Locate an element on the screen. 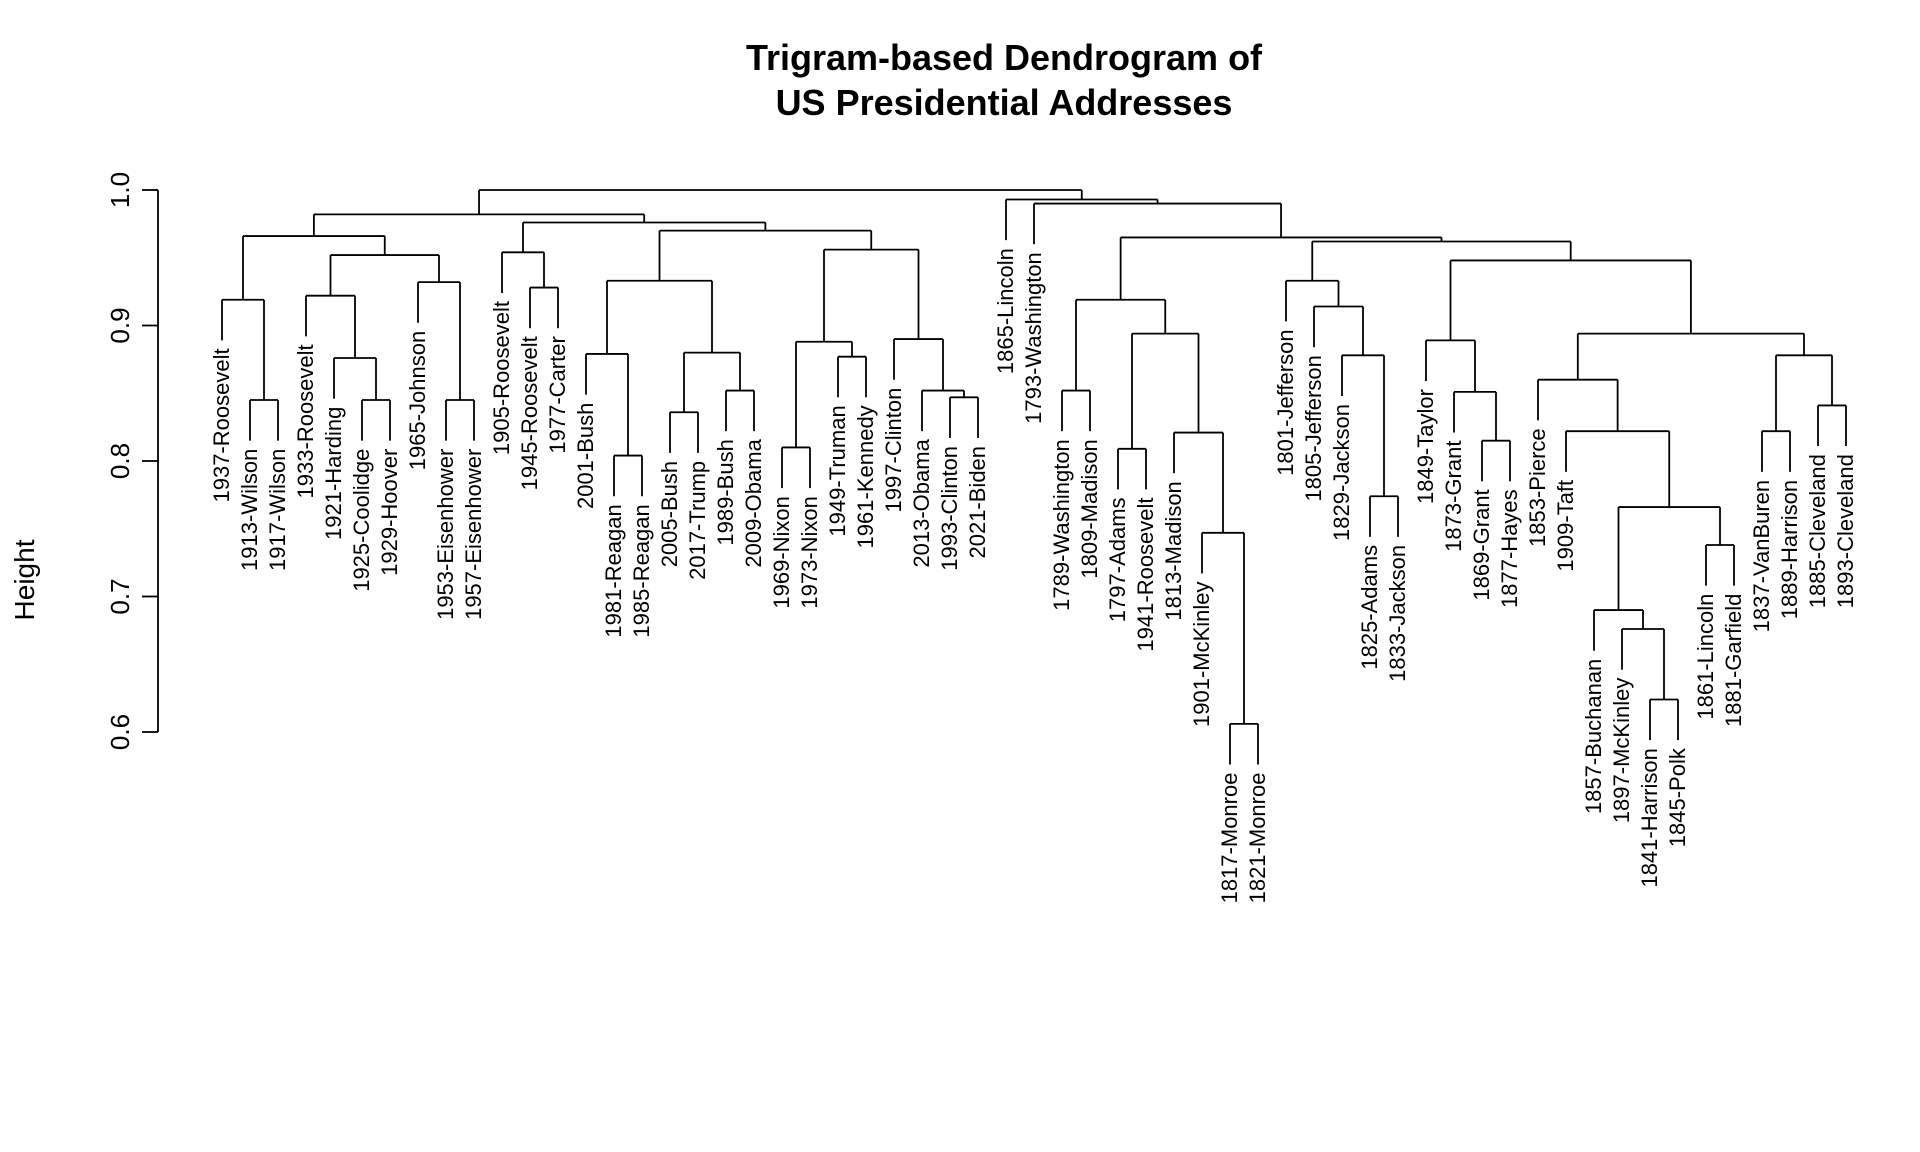 This screenshot has height=1152, width=1920. leaf-label: 1829-Jackson is located at coordinates (1341, 472).